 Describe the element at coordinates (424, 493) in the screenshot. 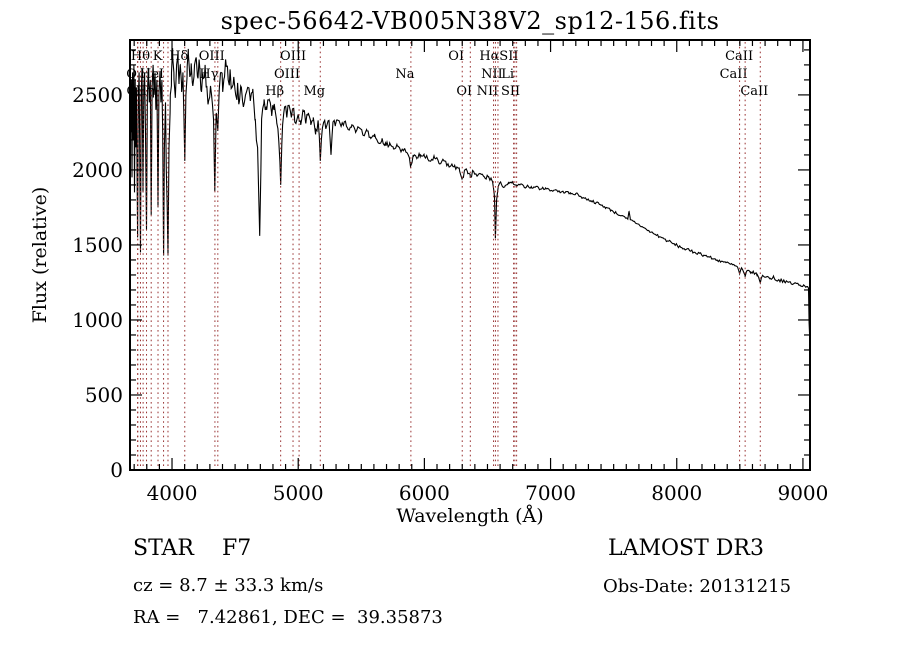

I see `x-tick-label: 6000` at that location.